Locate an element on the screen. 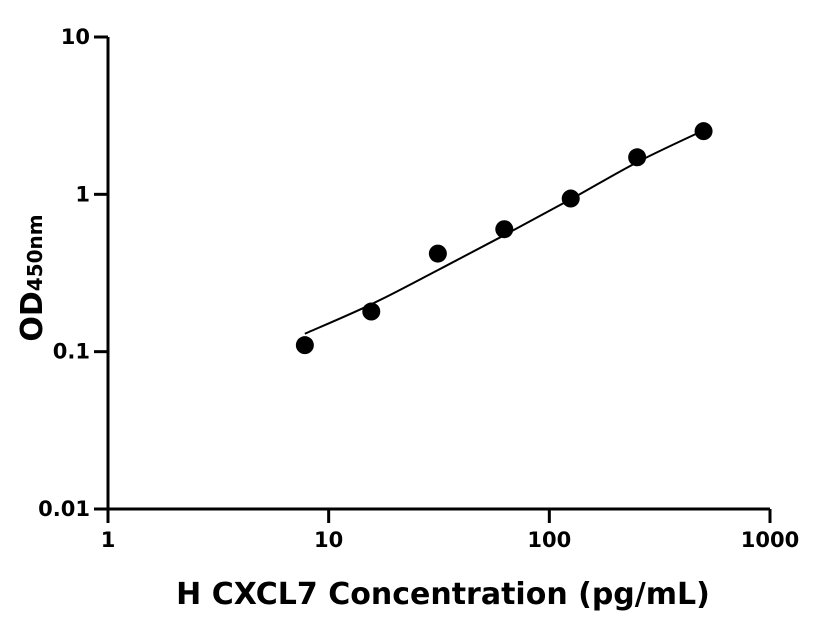 Image resolution: width=816 pixels, height=640 pixels. y-tick-label: 1 is located at coordinates (82, 194).